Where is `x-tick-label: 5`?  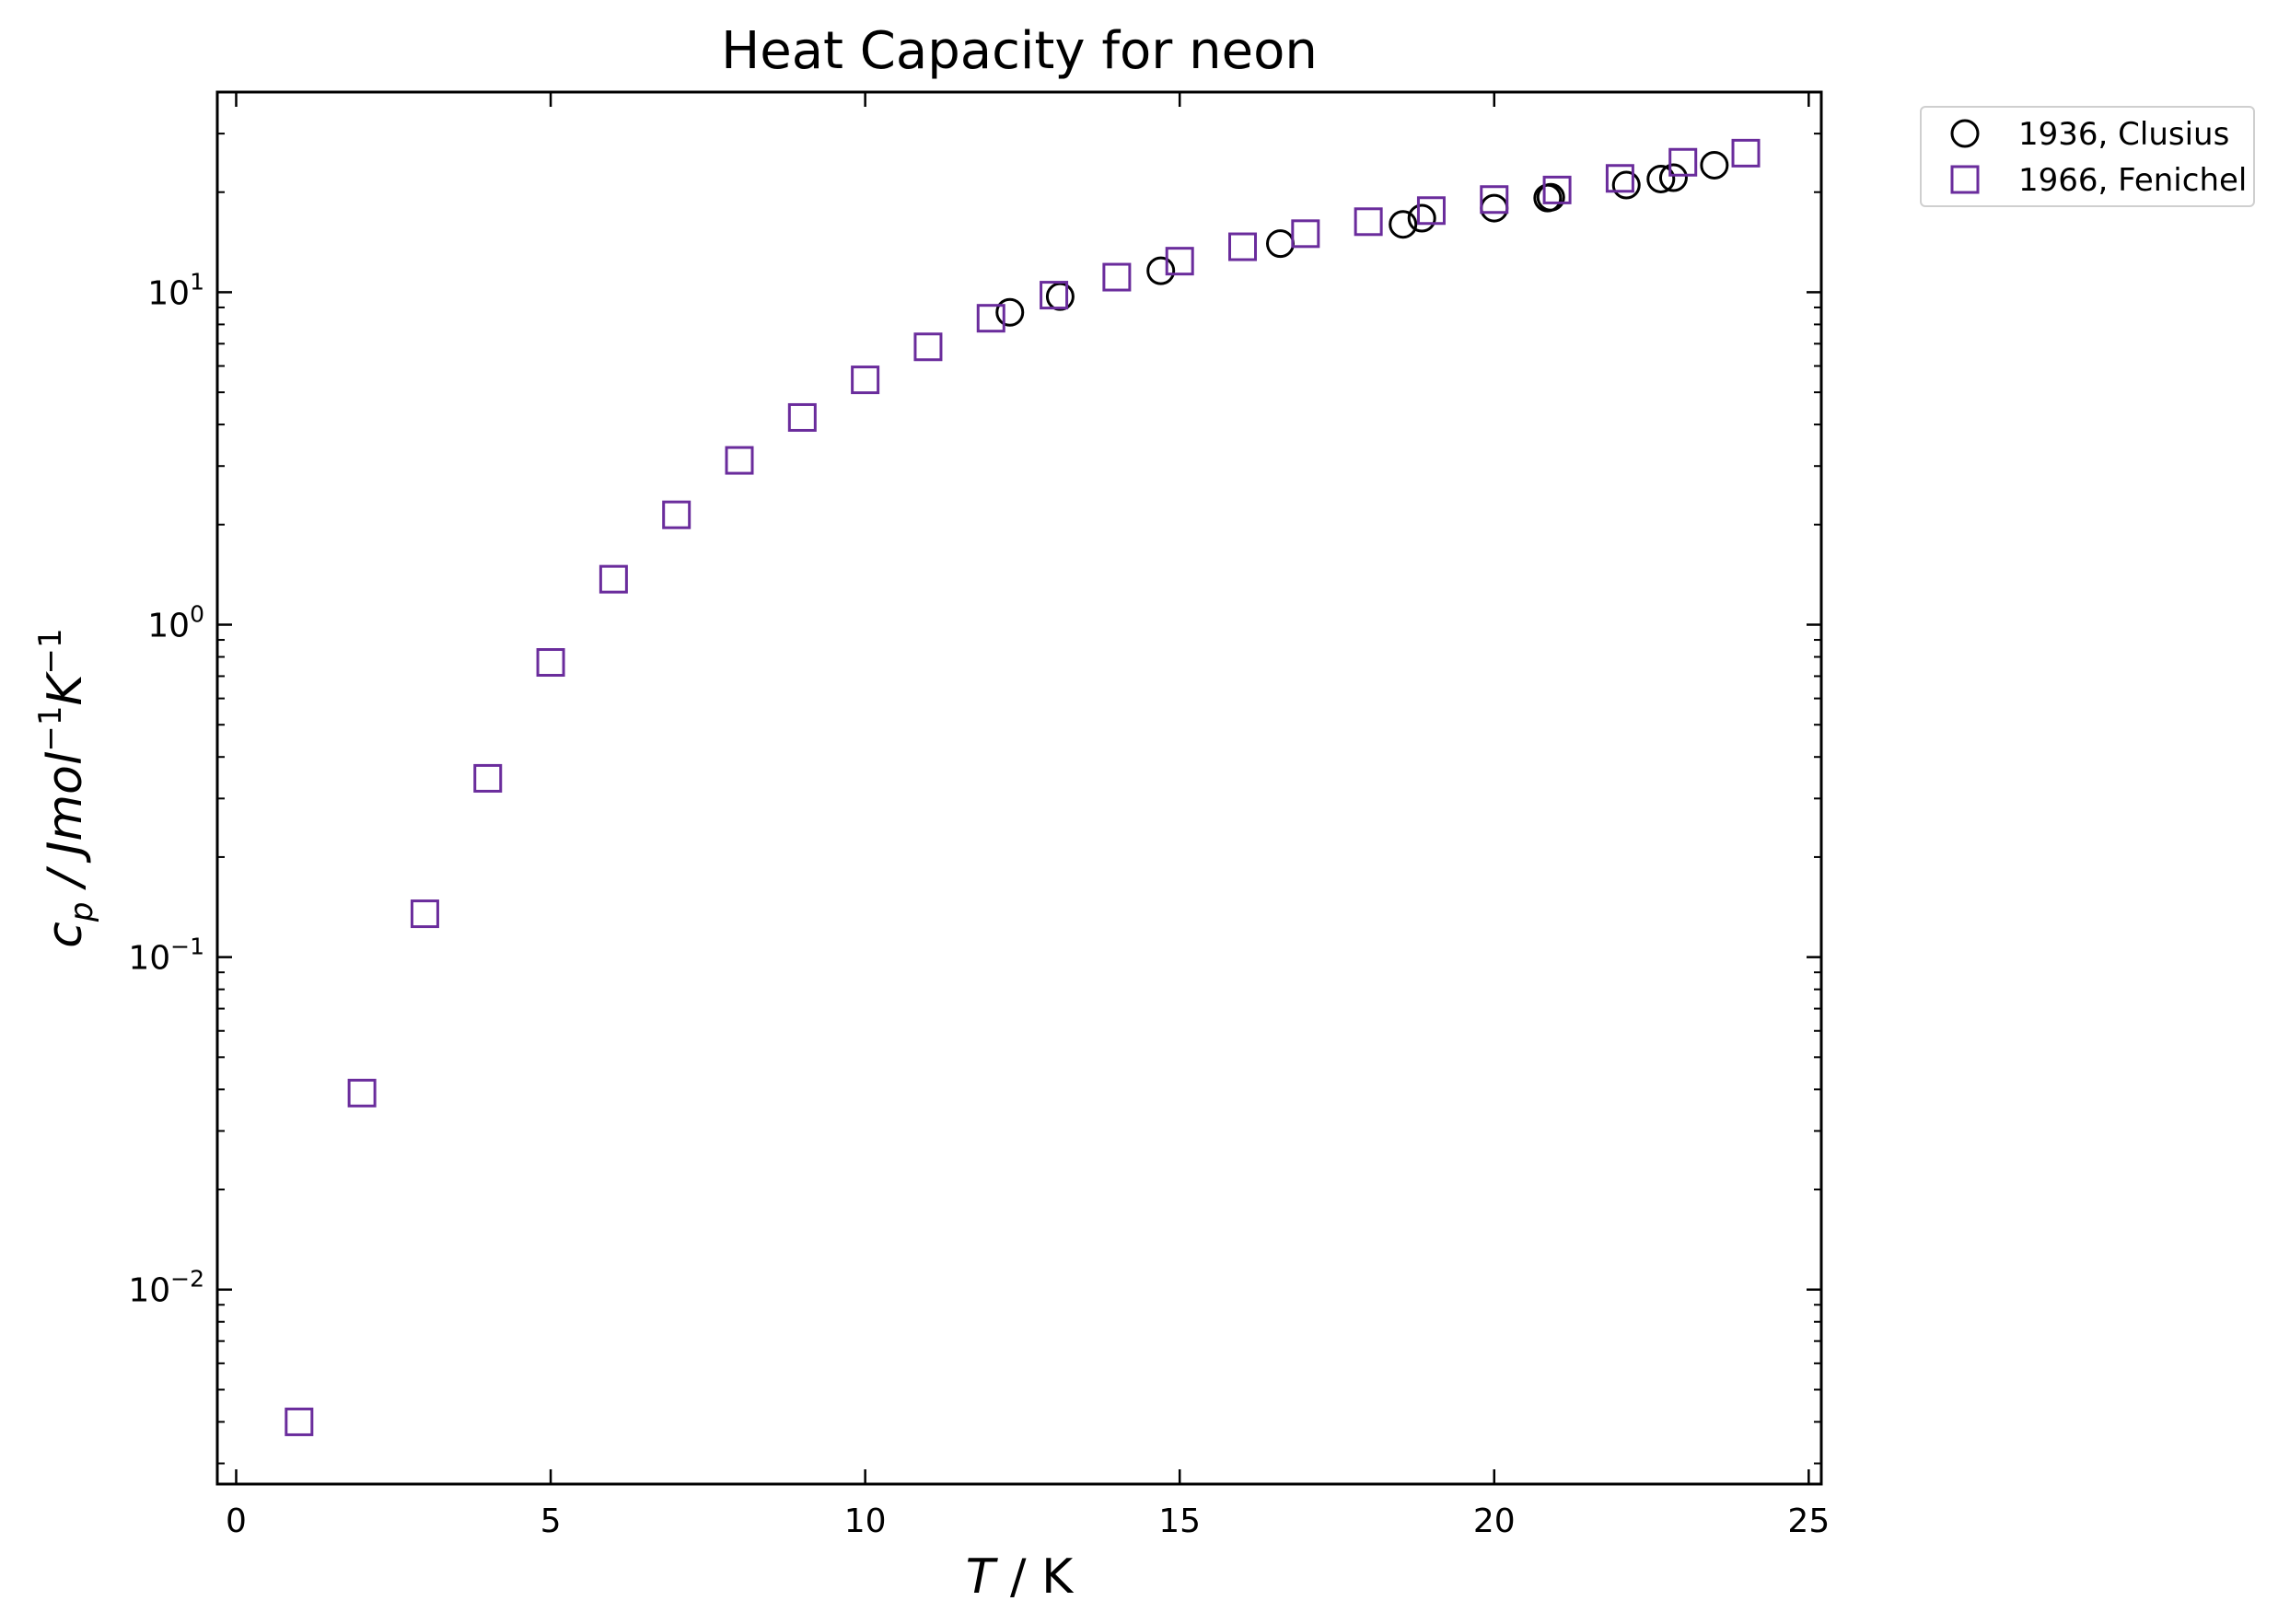
x-tick-label: 5 is located at coordinates (551, 1521).